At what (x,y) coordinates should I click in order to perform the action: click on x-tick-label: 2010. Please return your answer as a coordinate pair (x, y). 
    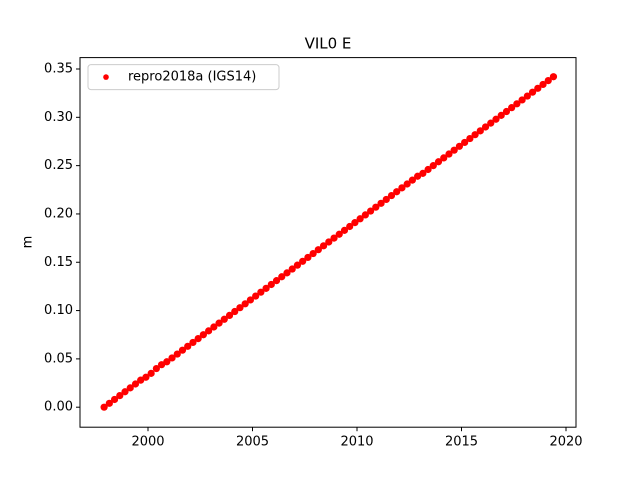
    Looking at the image, I should click on (356, 442).